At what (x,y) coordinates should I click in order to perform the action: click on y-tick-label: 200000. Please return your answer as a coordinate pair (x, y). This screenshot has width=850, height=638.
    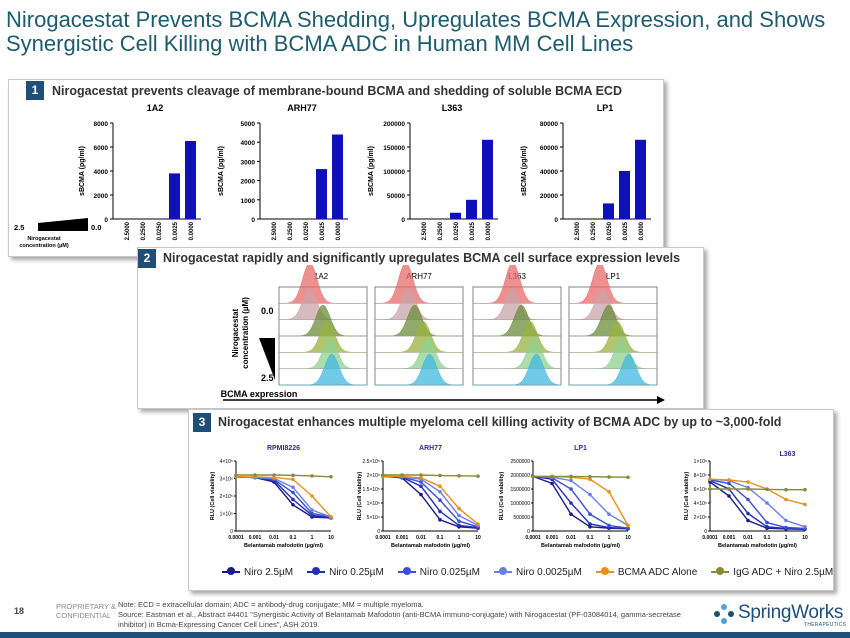
    Looking at the image, I should click on (394, 124).